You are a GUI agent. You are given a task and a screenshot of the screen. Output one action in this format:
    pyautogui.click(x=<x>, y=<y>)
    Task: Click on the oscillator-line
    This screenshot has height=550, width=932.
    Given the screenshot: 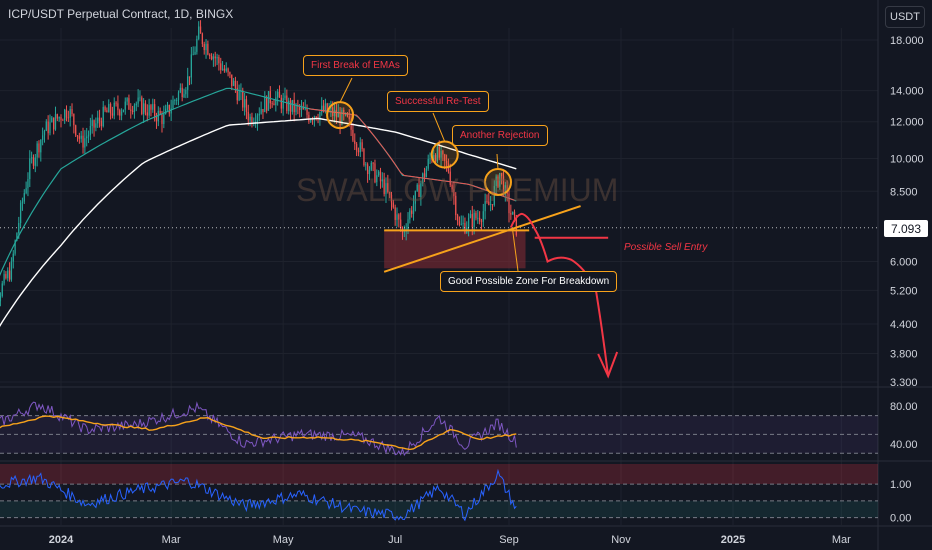 What is the action you would take?
    pyautogui.click(x=258, y=495)
    